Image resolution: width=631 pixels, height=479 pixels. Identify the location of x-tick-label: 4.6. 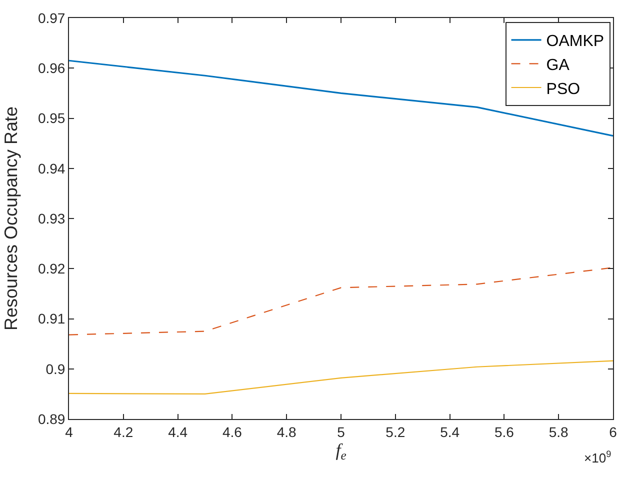
(232, 432).